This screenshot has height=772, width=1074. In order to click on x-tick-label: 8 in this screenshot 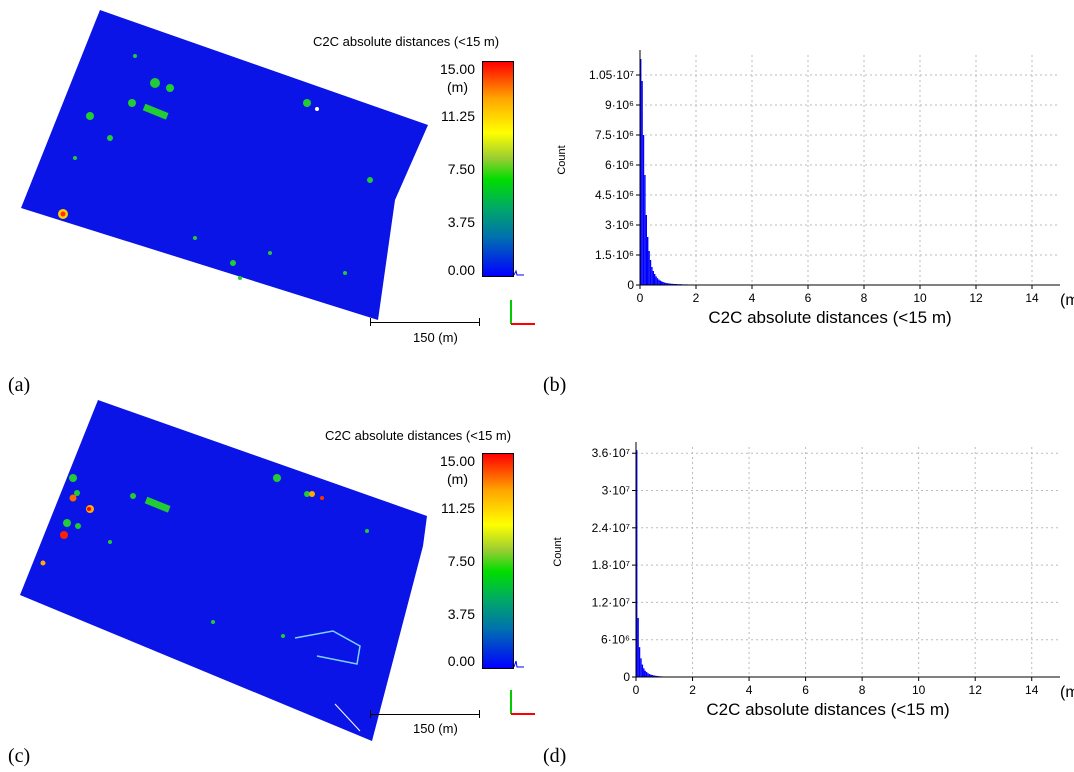, I will do `click(864, 298)`.